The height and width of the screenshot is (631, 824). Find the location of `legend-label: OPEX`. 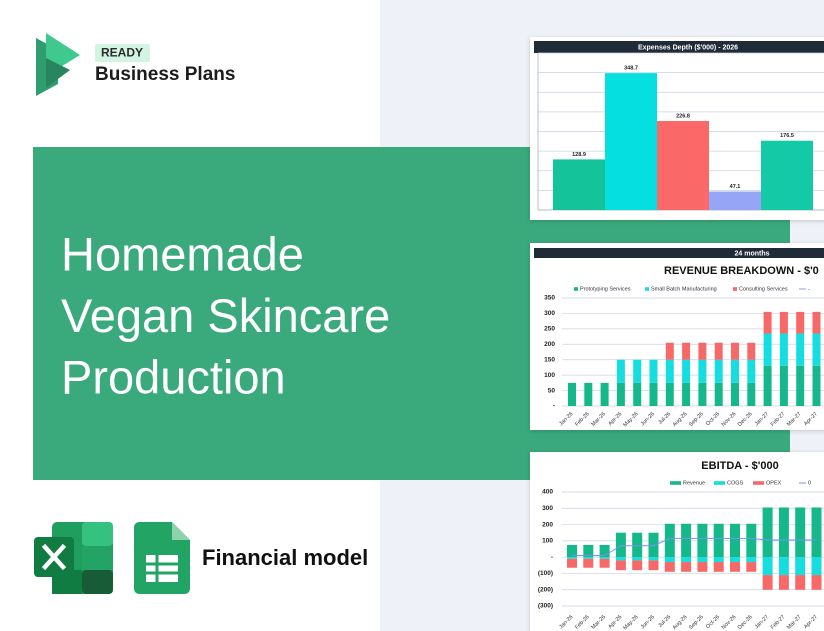

legend-label: OPEX is located at coordinates (774, 483).